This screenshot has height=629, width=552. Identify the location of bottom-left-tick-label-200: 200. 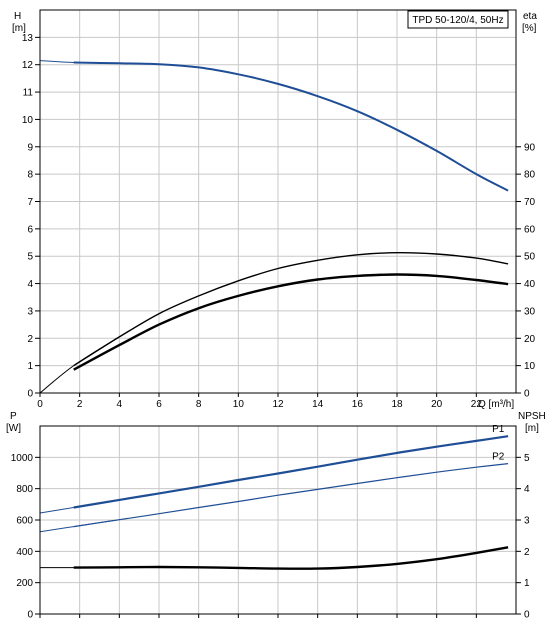
(24, 583).